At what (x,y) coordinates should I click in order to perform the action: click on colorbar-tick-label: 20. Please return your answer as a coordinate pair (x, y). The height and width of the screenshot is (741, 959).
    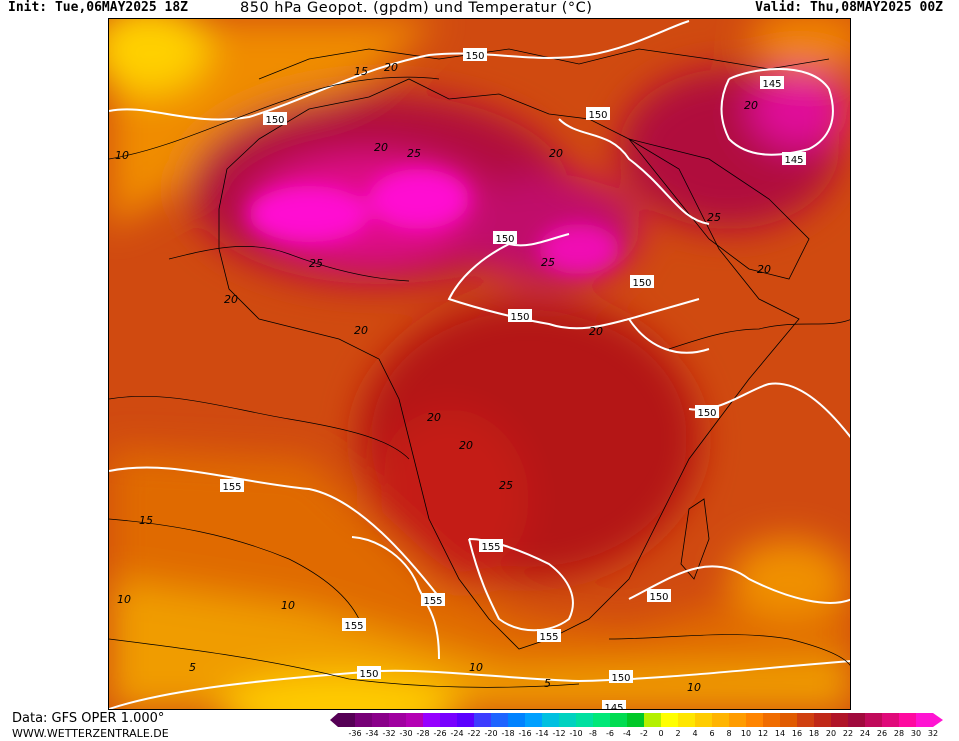
    Looking at the image, I should click on (831, 733).